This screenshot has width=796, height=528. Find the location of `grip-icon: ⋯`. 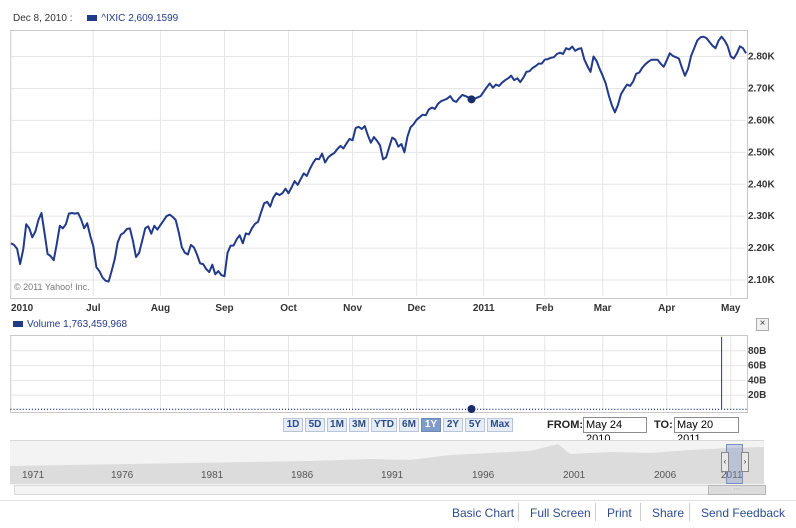

grip-icon: ⋯ is located at coordinates (737, 489).